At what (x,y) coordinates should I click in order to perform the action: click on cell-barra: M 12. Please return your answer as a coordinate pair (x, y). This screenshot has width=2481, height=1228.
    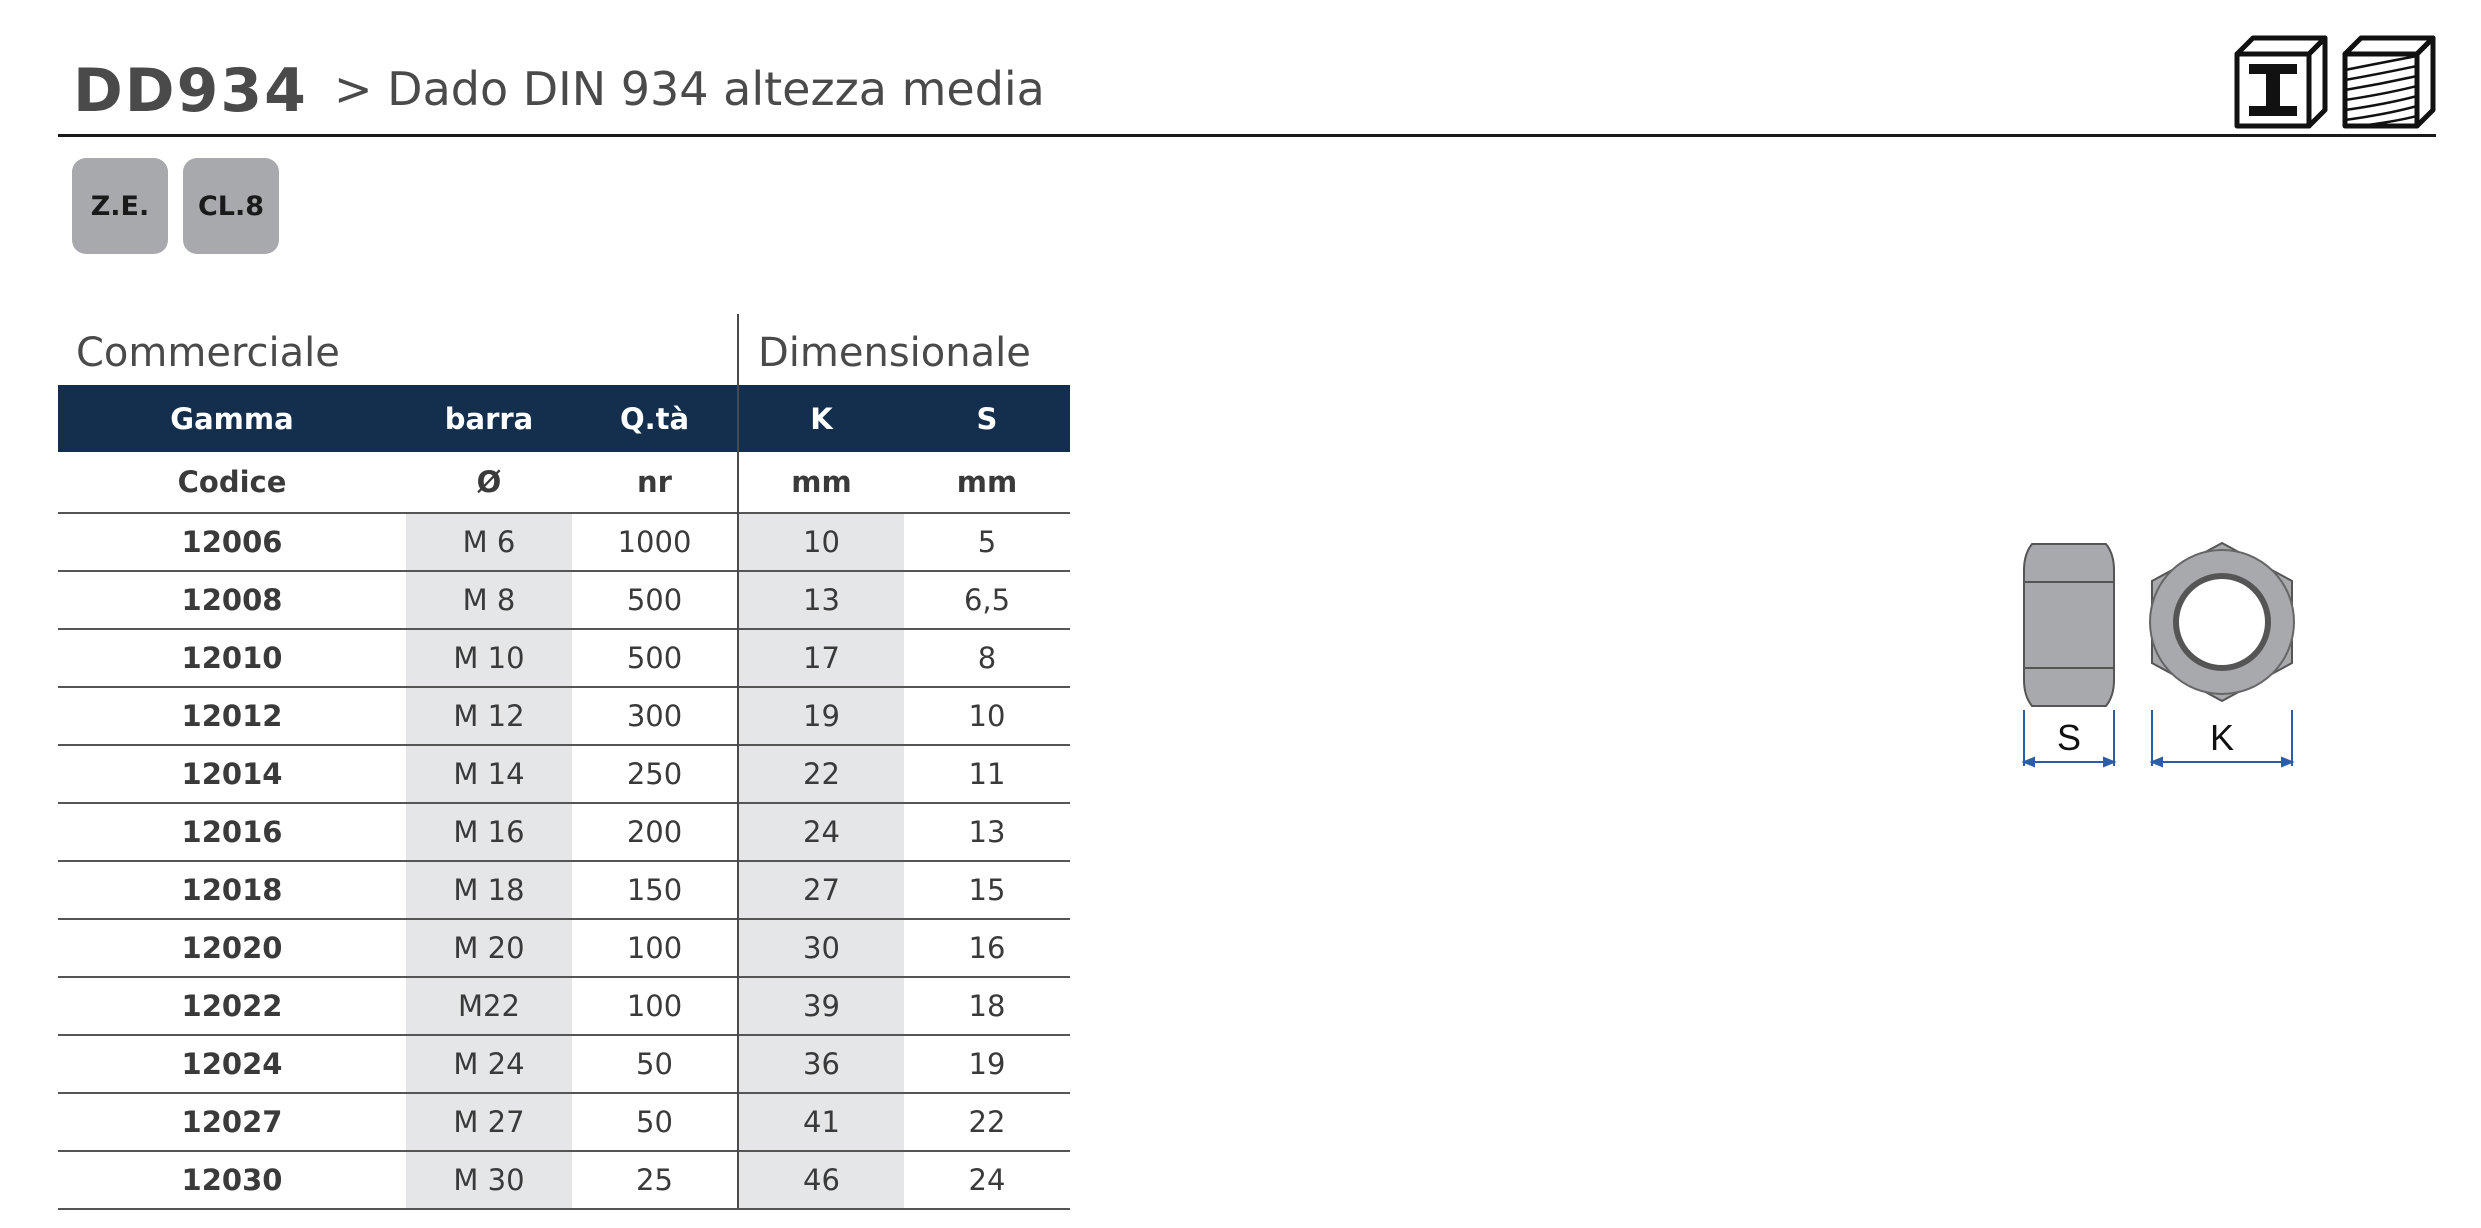
    Looking at the image, I should click on (489, 716).